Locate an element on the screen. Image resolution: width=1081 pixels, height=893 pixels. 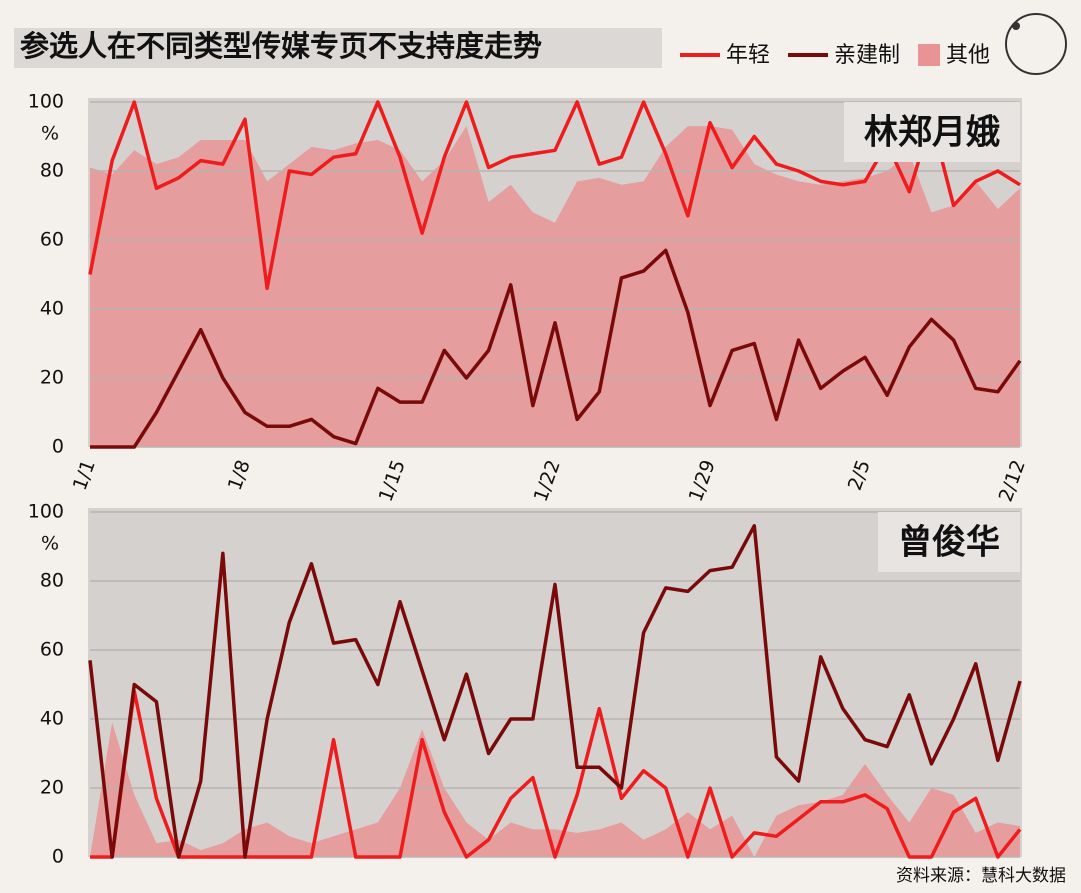
source: 资料来源：慧科大数据 is located at coordinates (981, 876).